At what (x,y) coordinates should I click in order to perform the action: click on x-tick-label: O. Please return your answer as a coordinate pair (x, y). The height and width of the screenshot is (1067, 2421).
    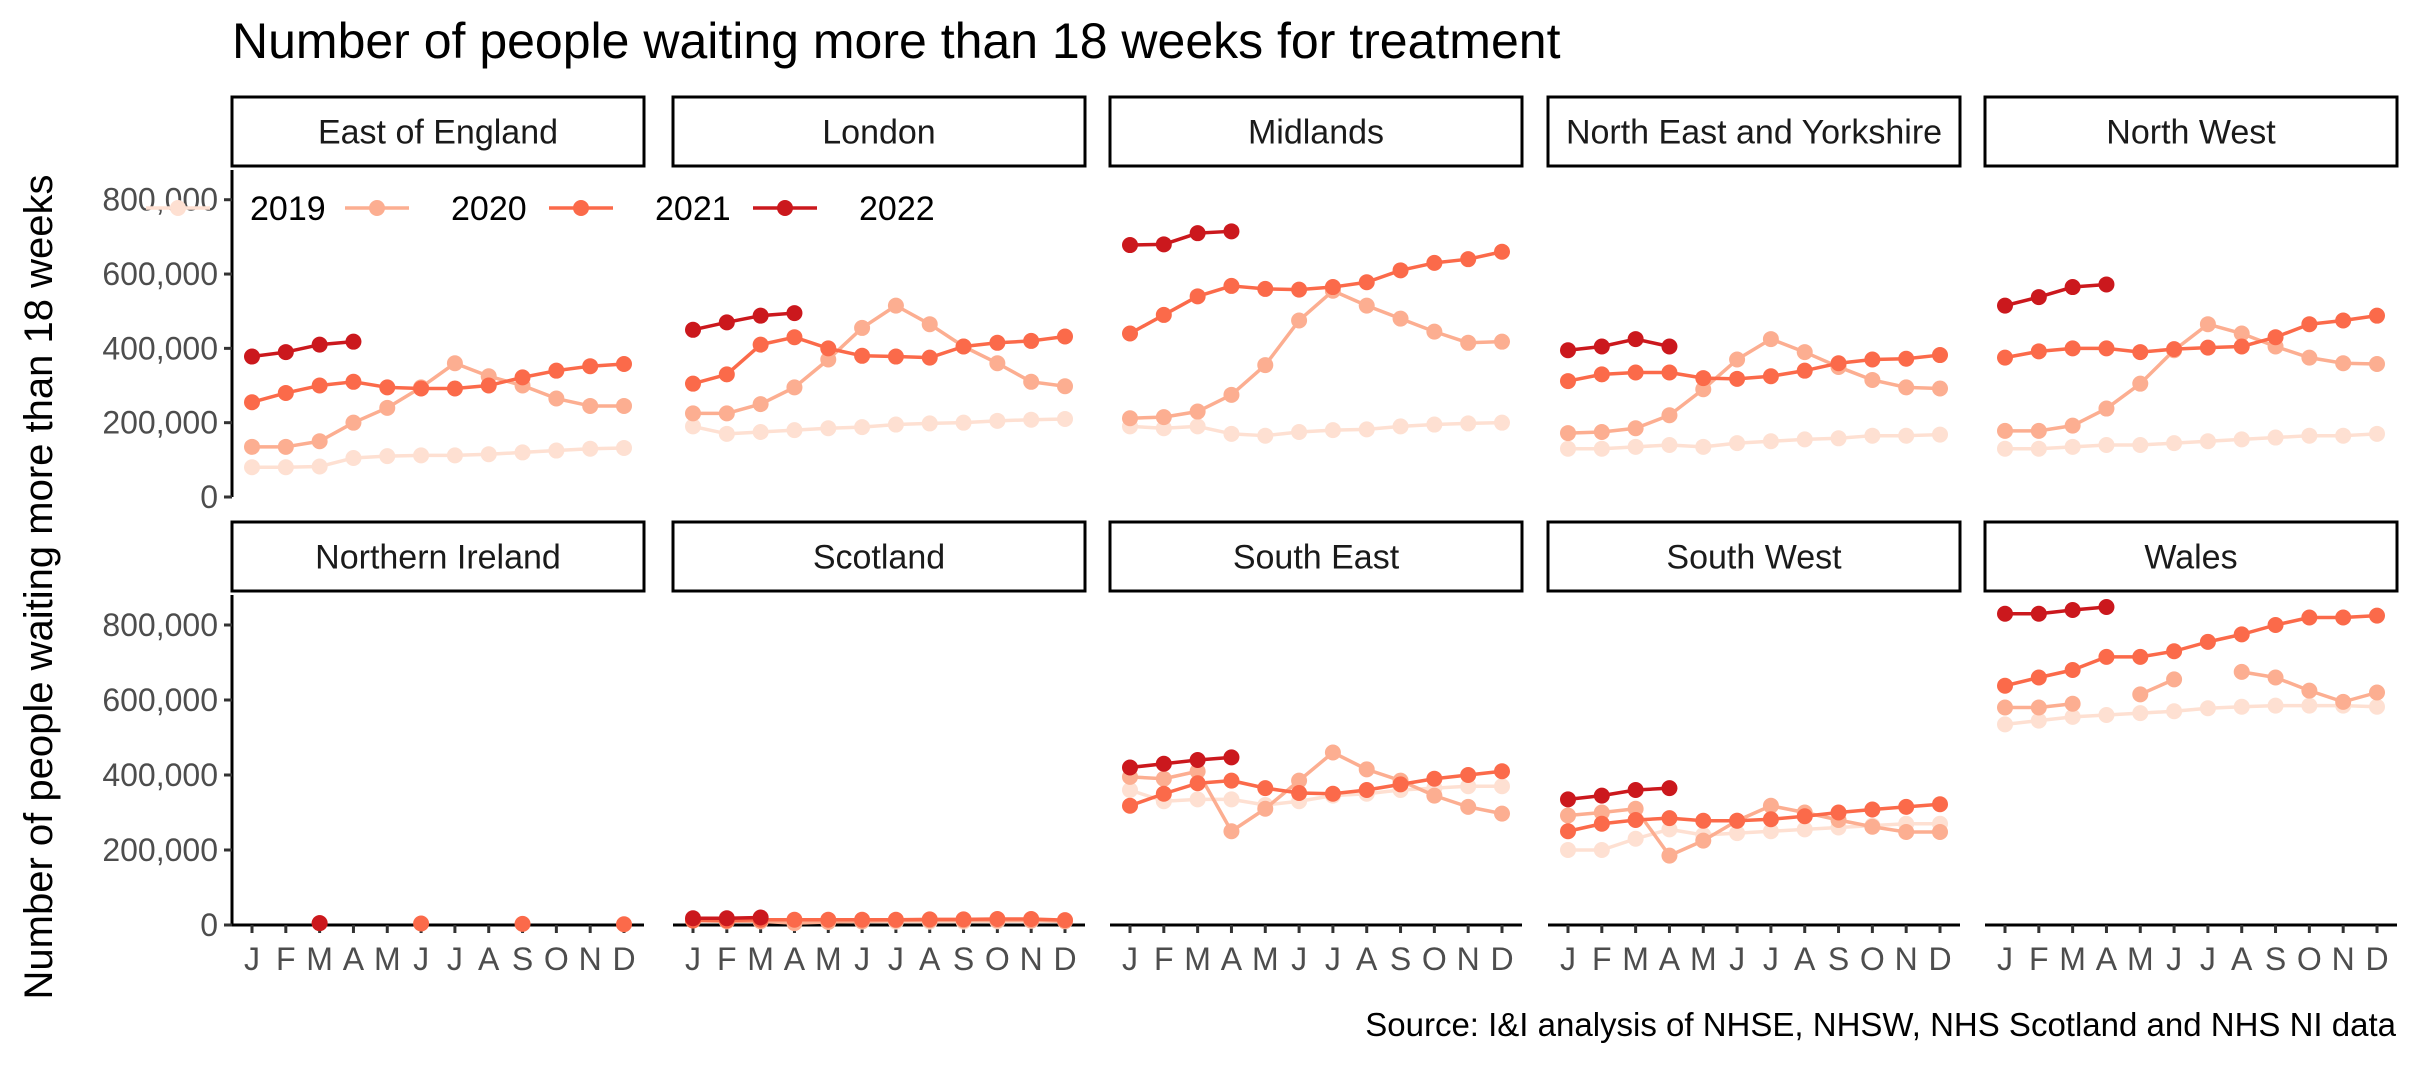
    Looking at the image, I should click on (1872, 959).